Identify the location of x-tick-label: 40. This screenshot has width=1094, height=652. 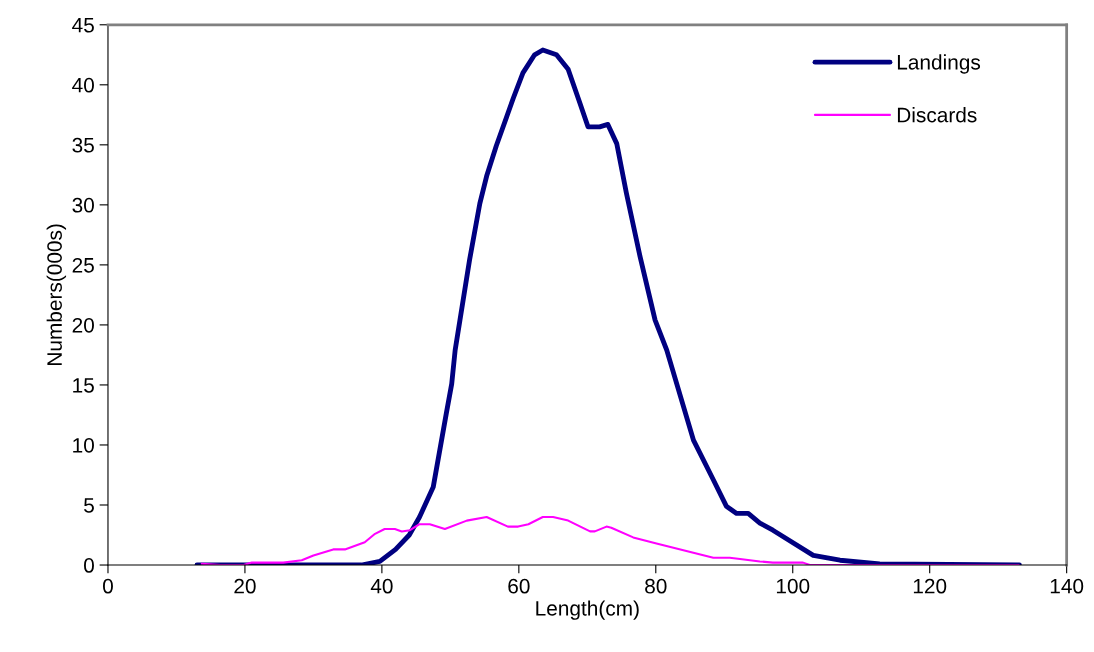
(381, 586).